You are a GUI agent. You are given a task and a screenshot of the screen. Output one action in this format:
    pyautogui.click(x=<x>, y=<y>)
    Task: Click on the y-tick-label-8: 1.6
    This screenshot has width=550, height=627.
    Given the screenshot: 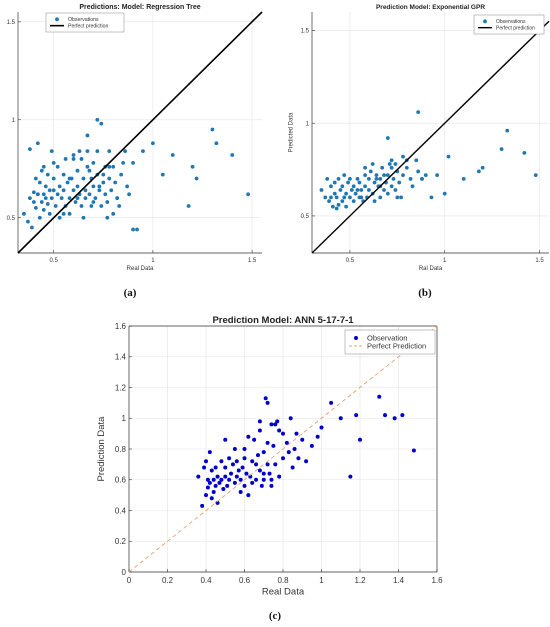 What is the action you would take?
    pyautogui.click(x=121, y=326)
    